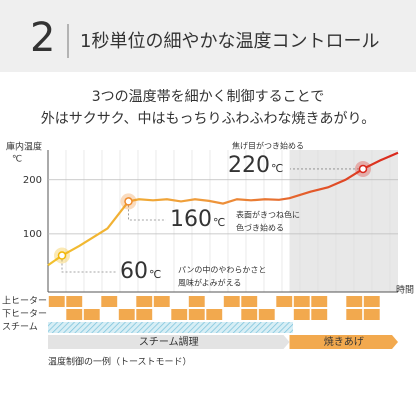 The image size is (416, 416). I want to click on annotation-note: 風味がよみがえる, so click(209, 283).